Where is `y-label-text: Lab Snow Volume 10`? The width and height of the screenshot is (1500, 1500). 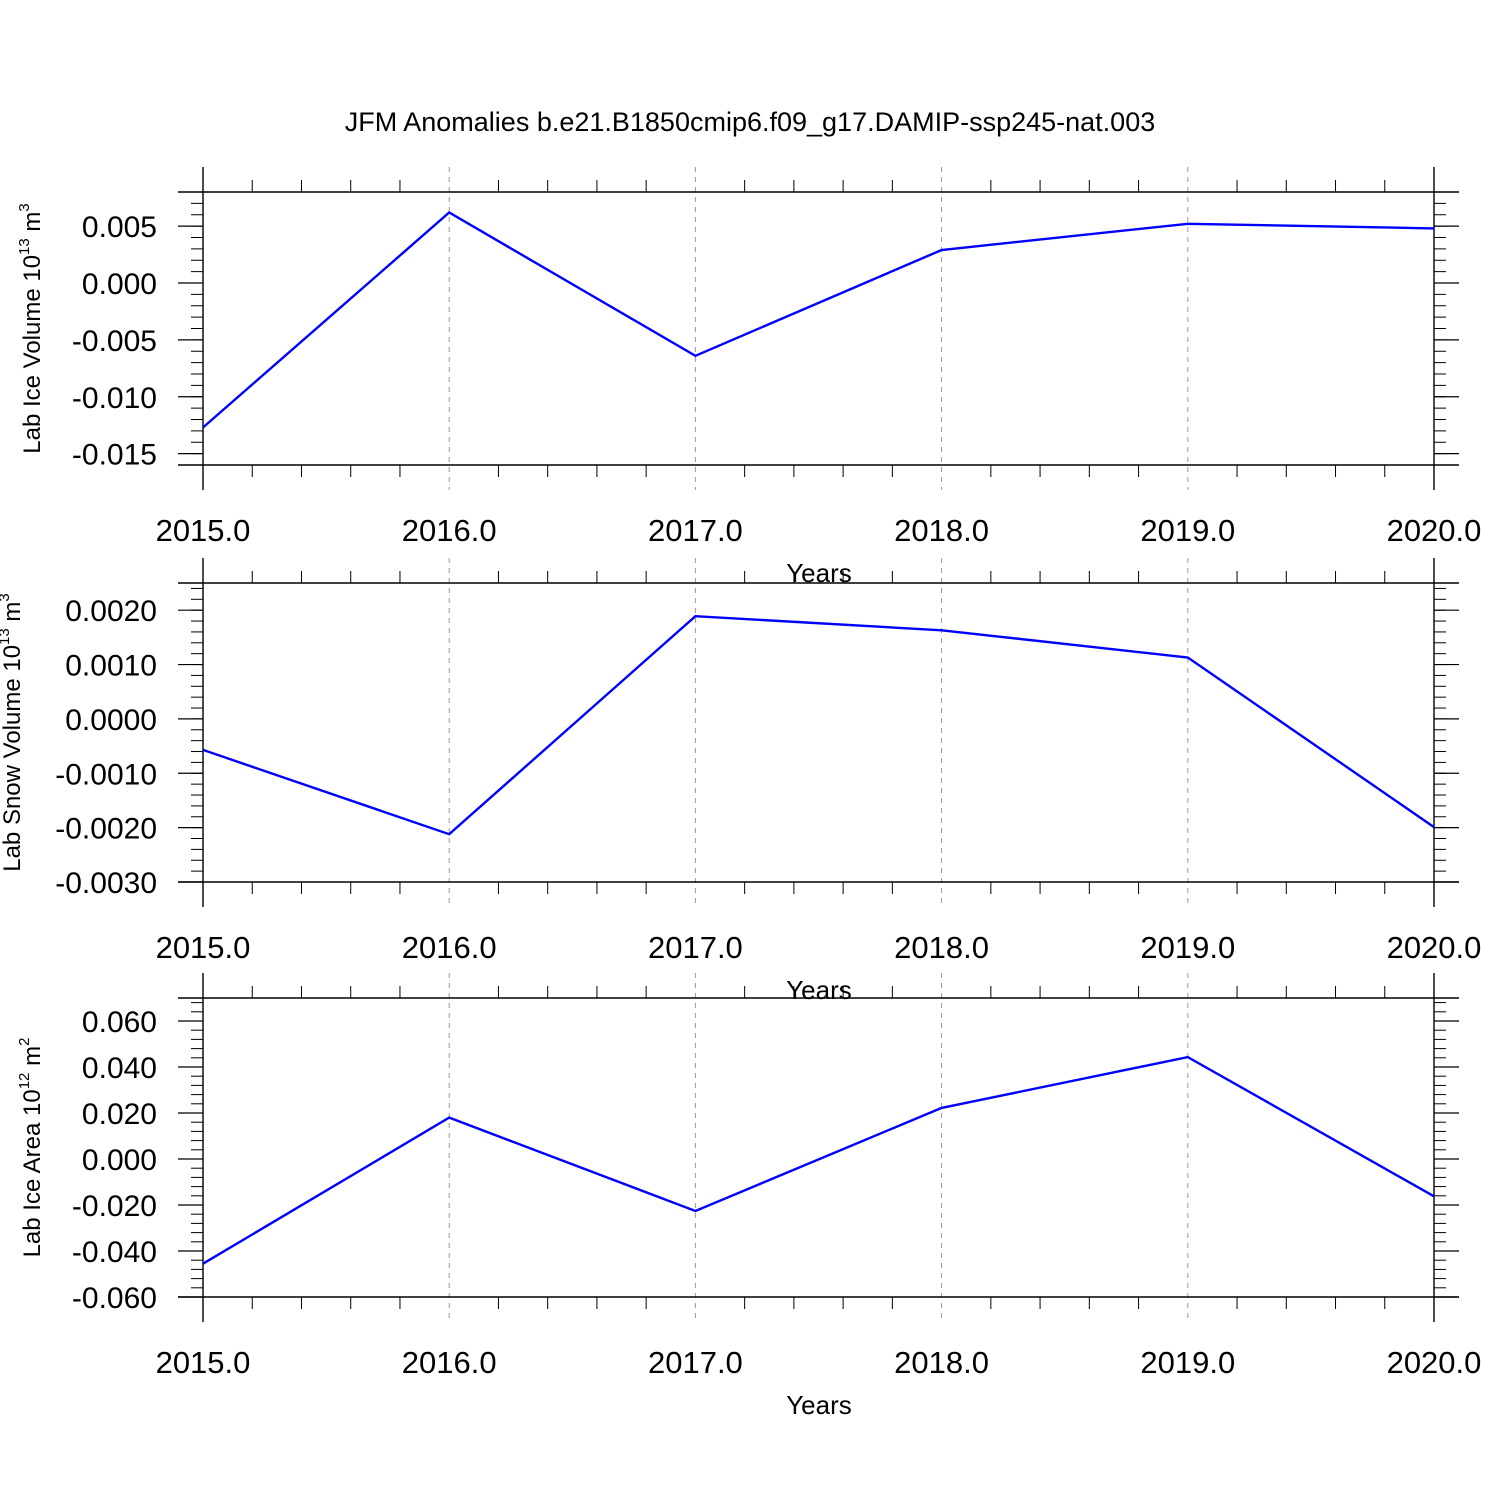 y-label-text: Lab Snow Volume 10 is located at coordinates (13, 758).